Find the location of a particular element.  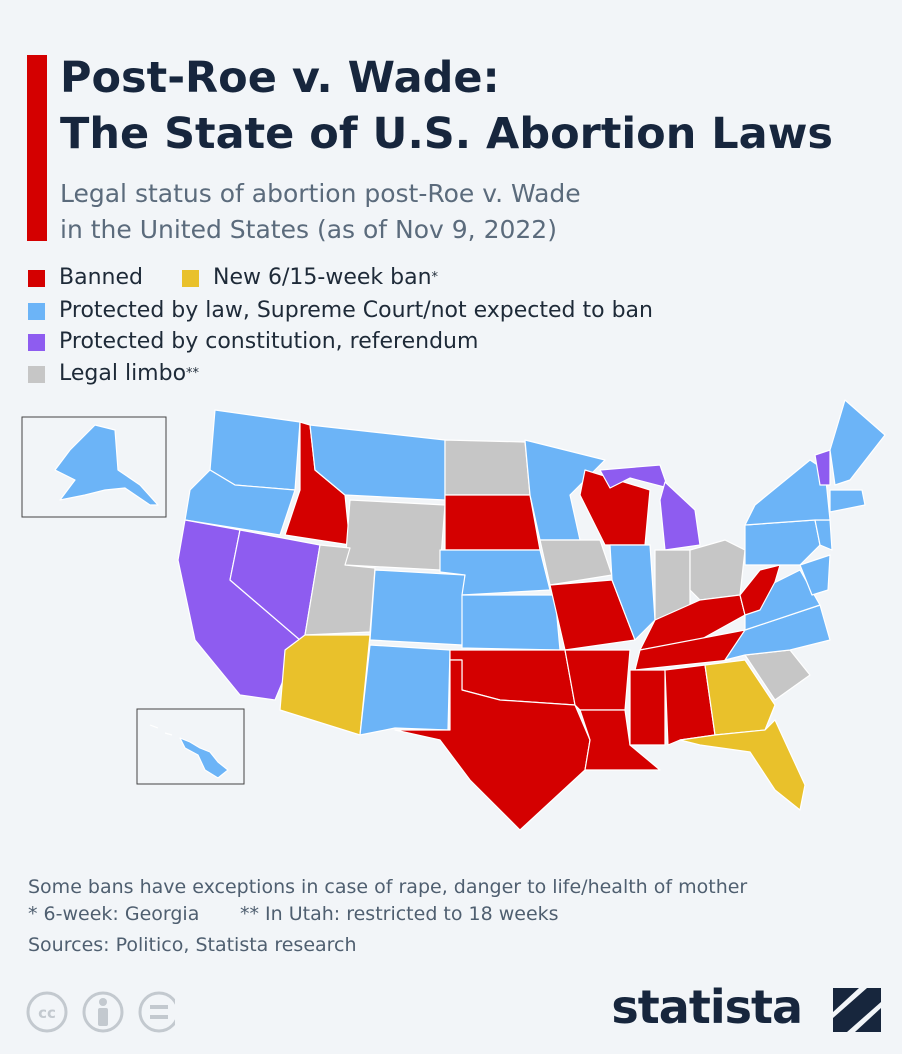

footnote: * 6-week: Georgia is located at coordinates (114, 914).